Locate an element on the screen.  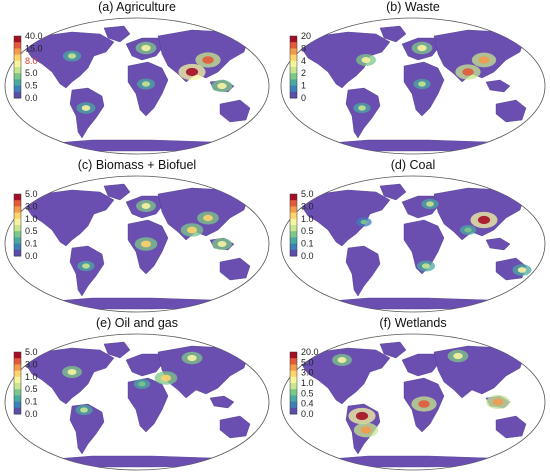
panel-c-map: 5.0 3.0 1.0 0.5 0.1 0.0 is located at coordinates (137, 244).